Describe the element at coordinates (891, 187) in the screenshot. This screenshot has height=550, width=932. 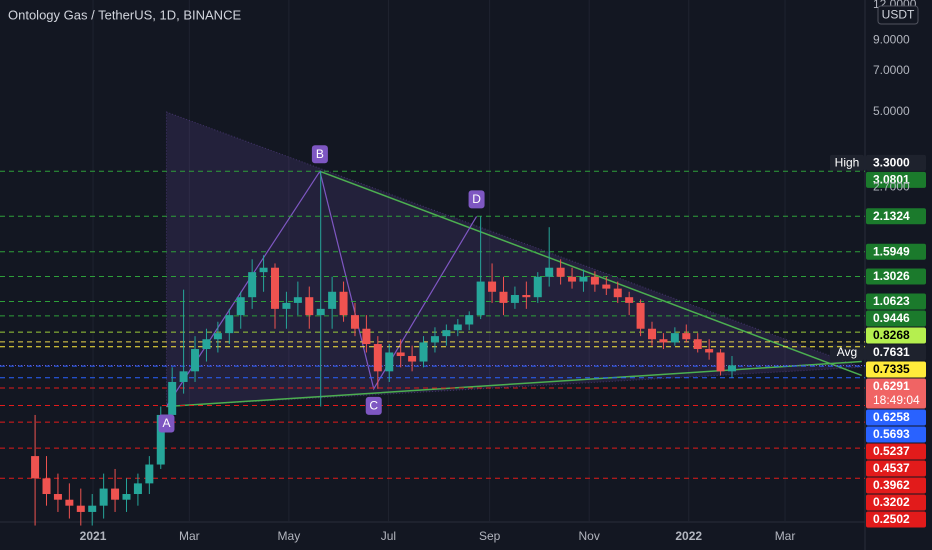
I see `y-tick-label: 2.7000` at that location.